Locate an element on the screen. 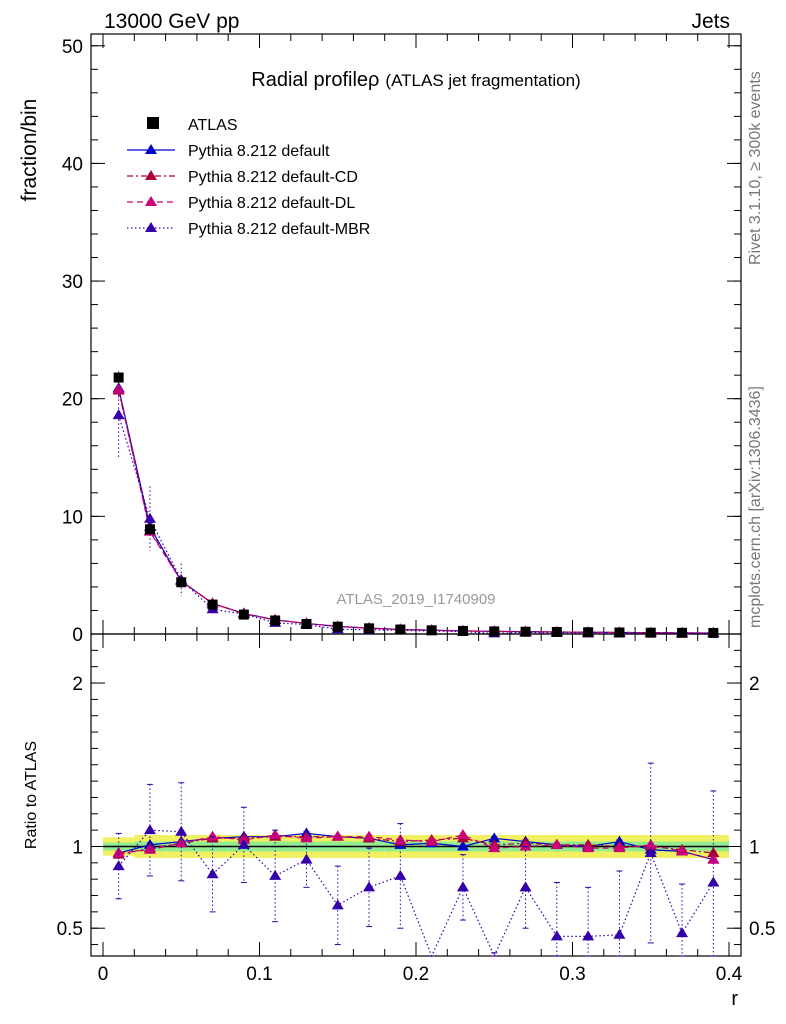  y-tick-label-ratio-right: 0.5 is located at coordinates (762, 929).